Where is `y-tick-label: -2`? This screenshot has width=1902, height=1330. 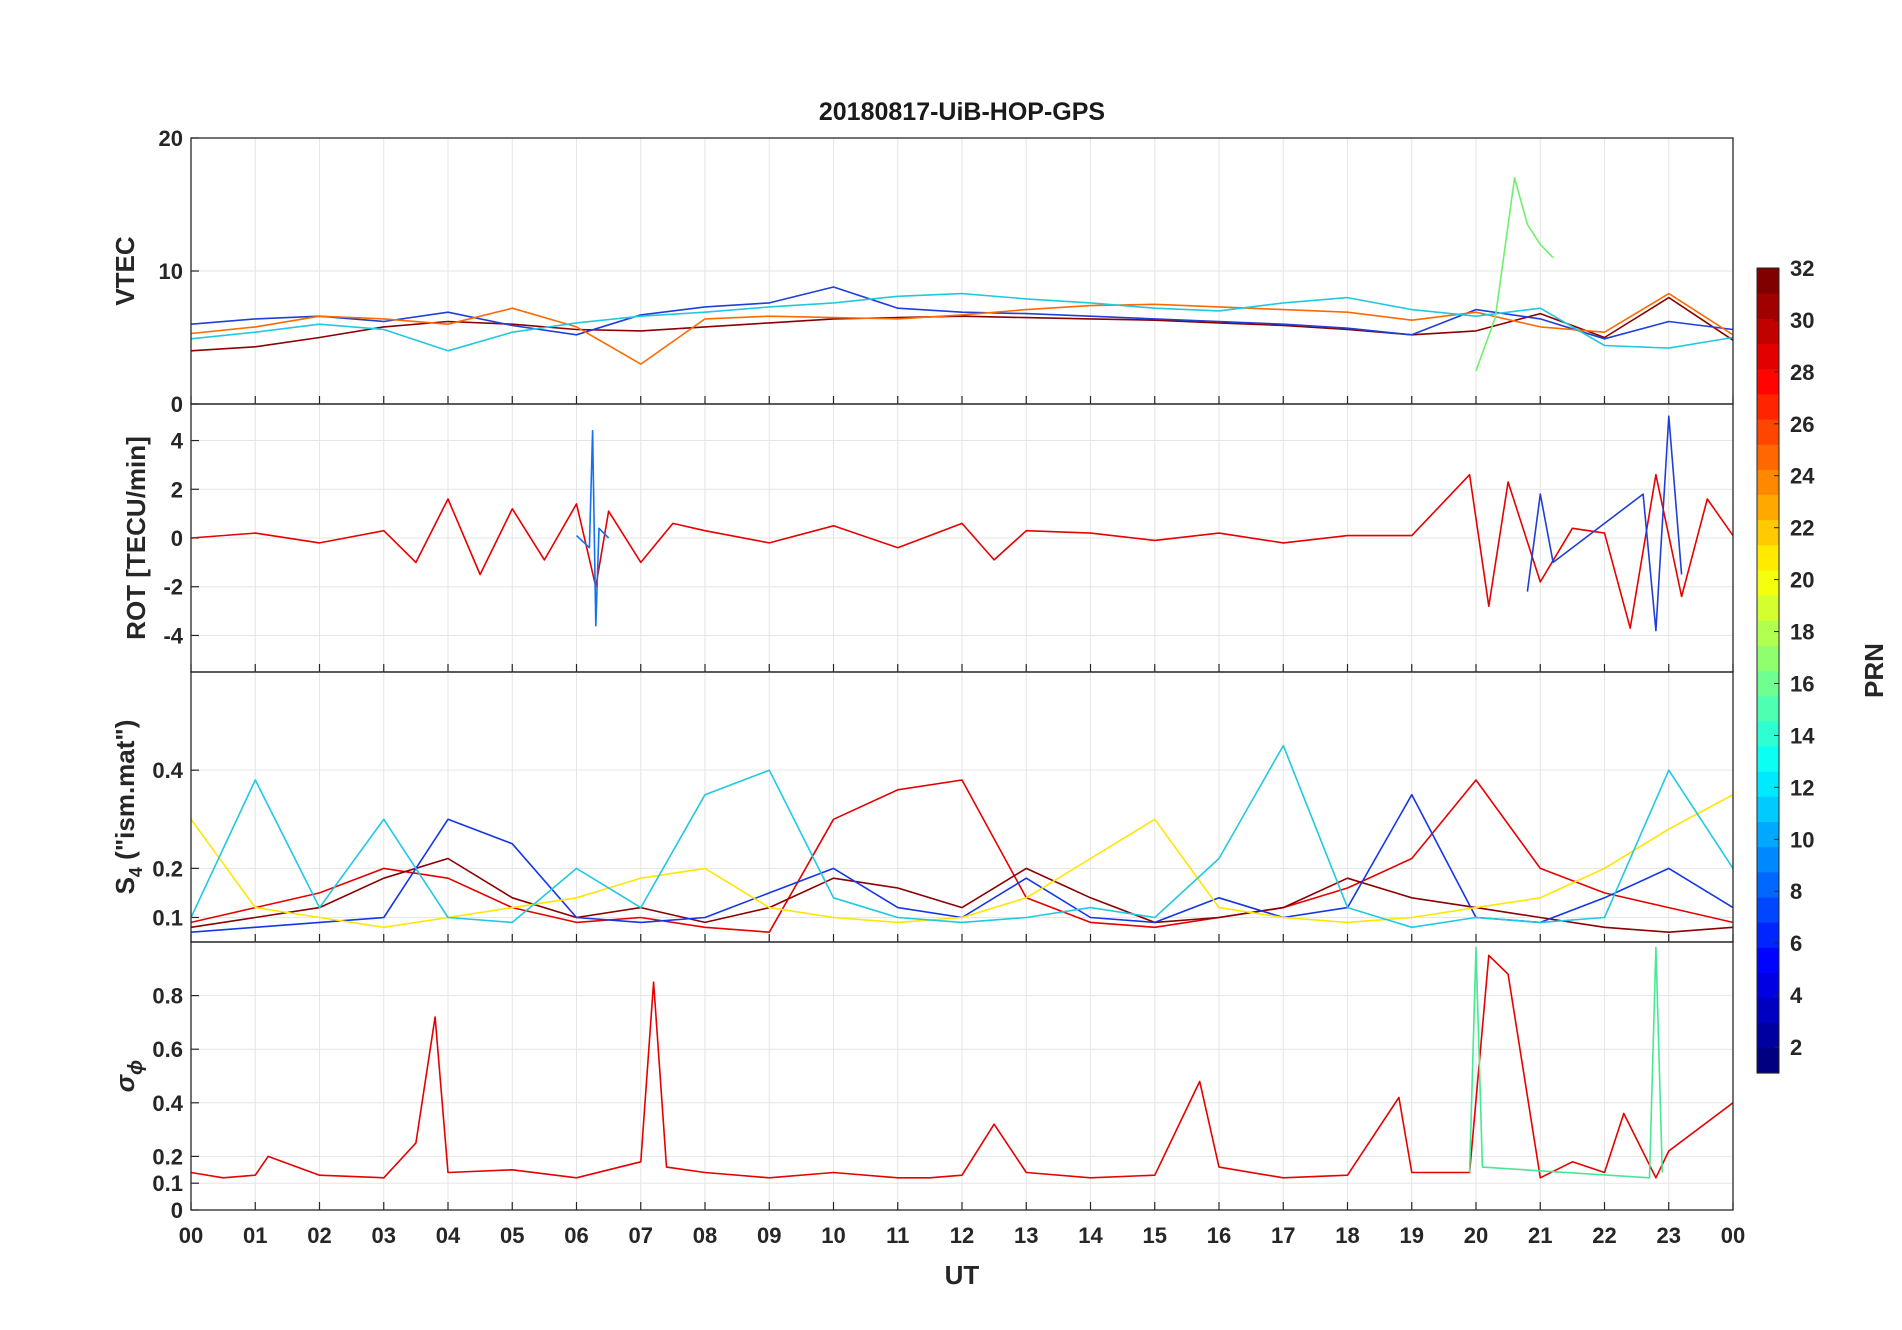
y-tick-label: -2 is located at coordinates (173, 587).